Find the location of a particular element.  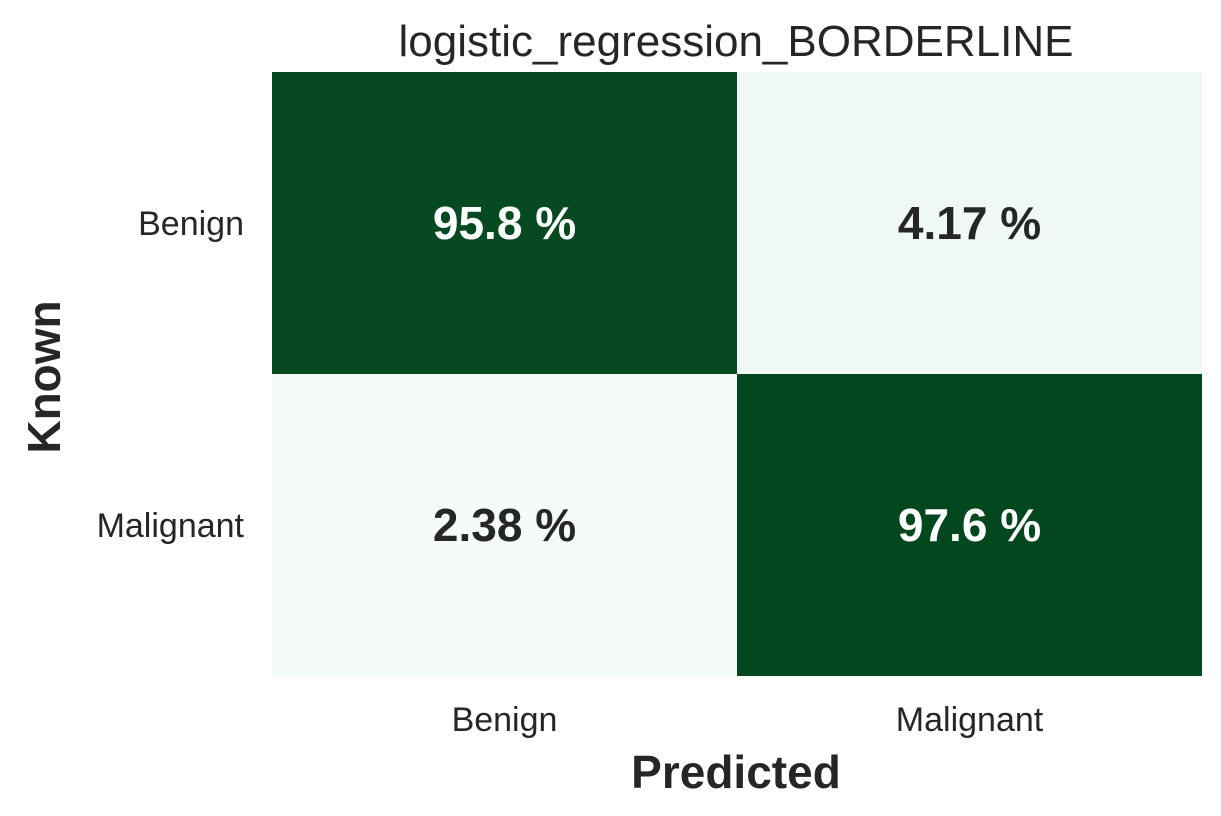

cell-label-r1-c0: 2.38 % is located at coordinates (504, 525).